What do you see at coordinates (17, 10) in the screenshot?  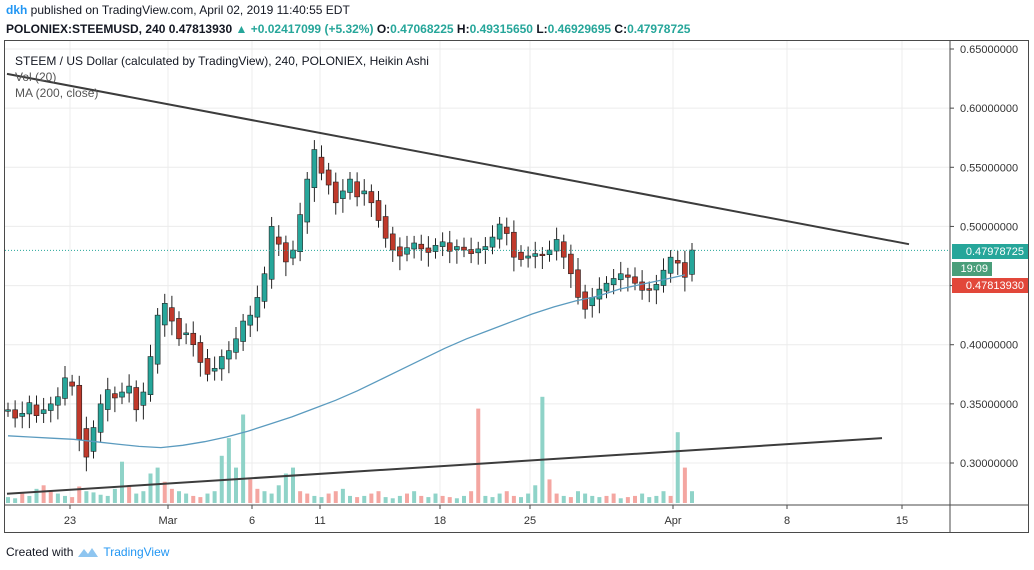 I see `author-name: dkh` at bounding box center [17, 10].